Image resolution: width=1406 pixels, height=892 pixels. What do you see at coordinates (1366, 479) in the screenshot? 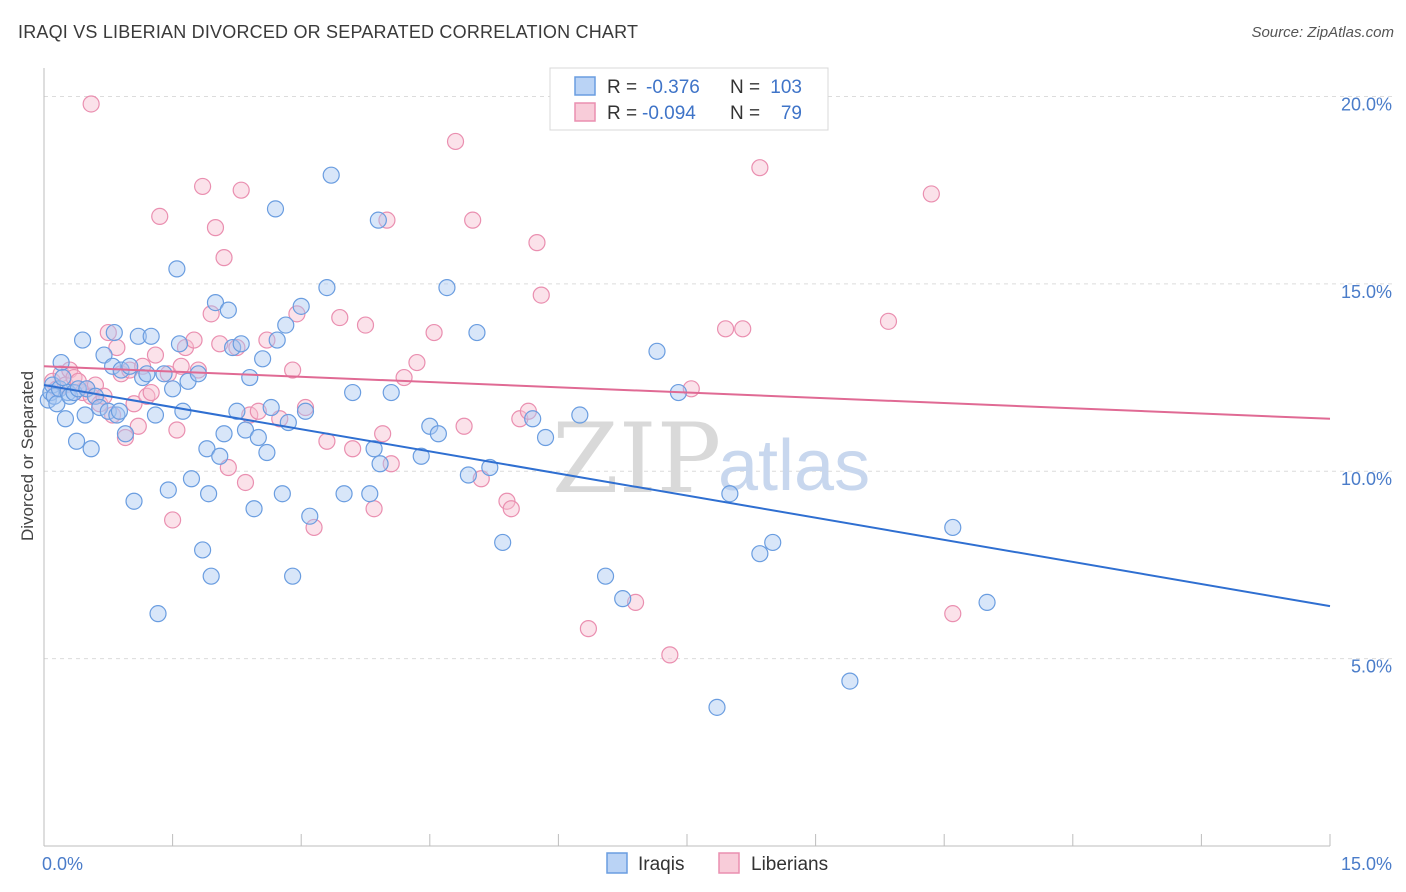
I see `y-tick-label-1: 10.0%` at bounding box center [1366, 479].